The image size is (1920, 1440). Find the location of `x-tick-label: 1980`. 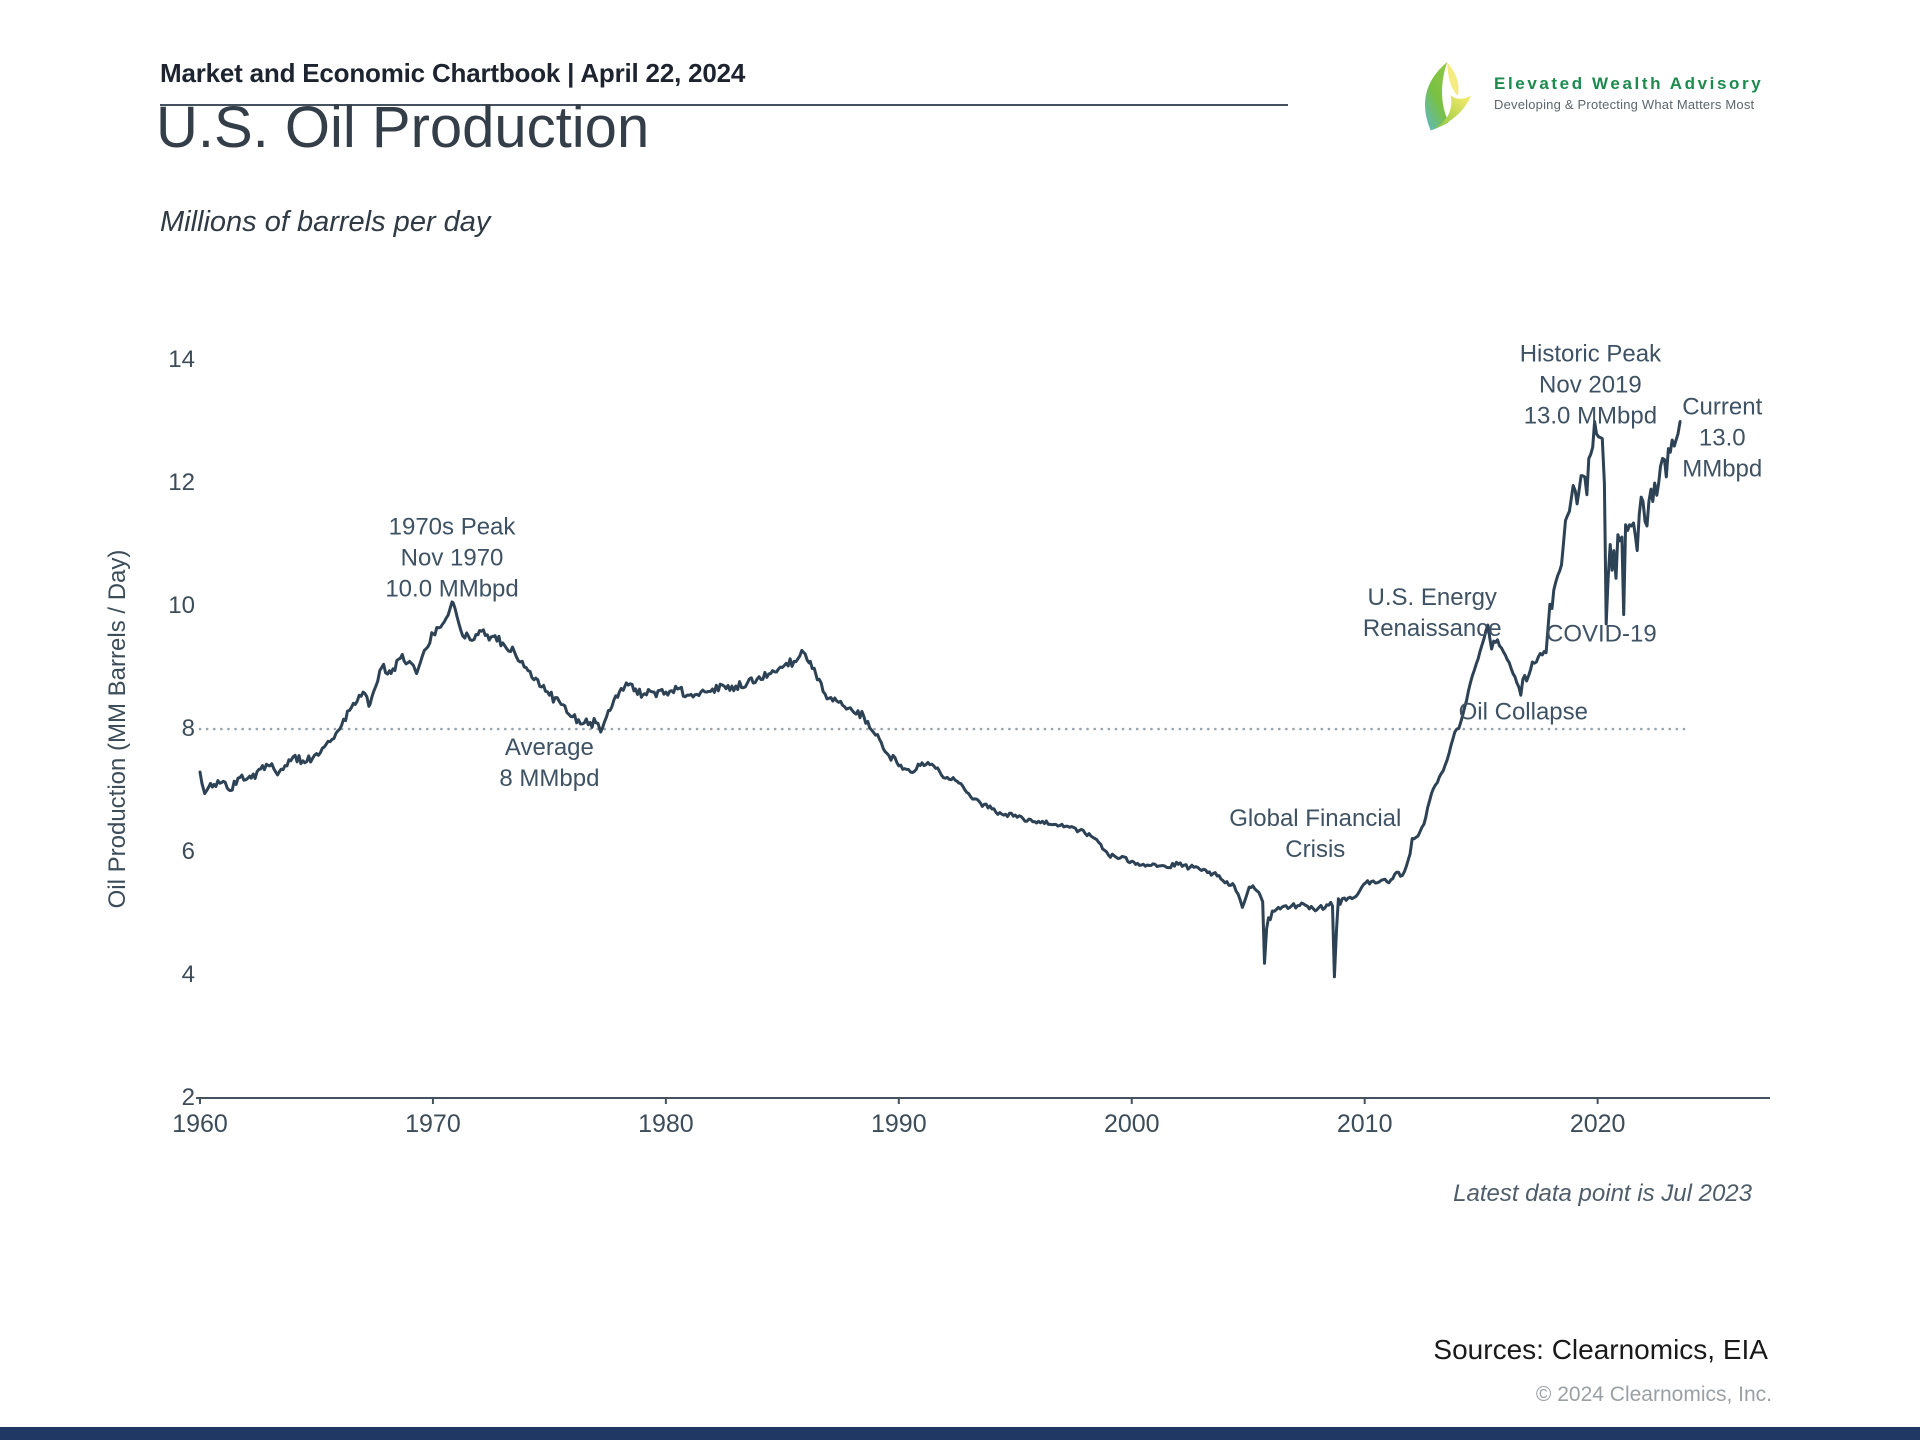

x-tick-label: 1980 is located at coordinates (666, 1124).